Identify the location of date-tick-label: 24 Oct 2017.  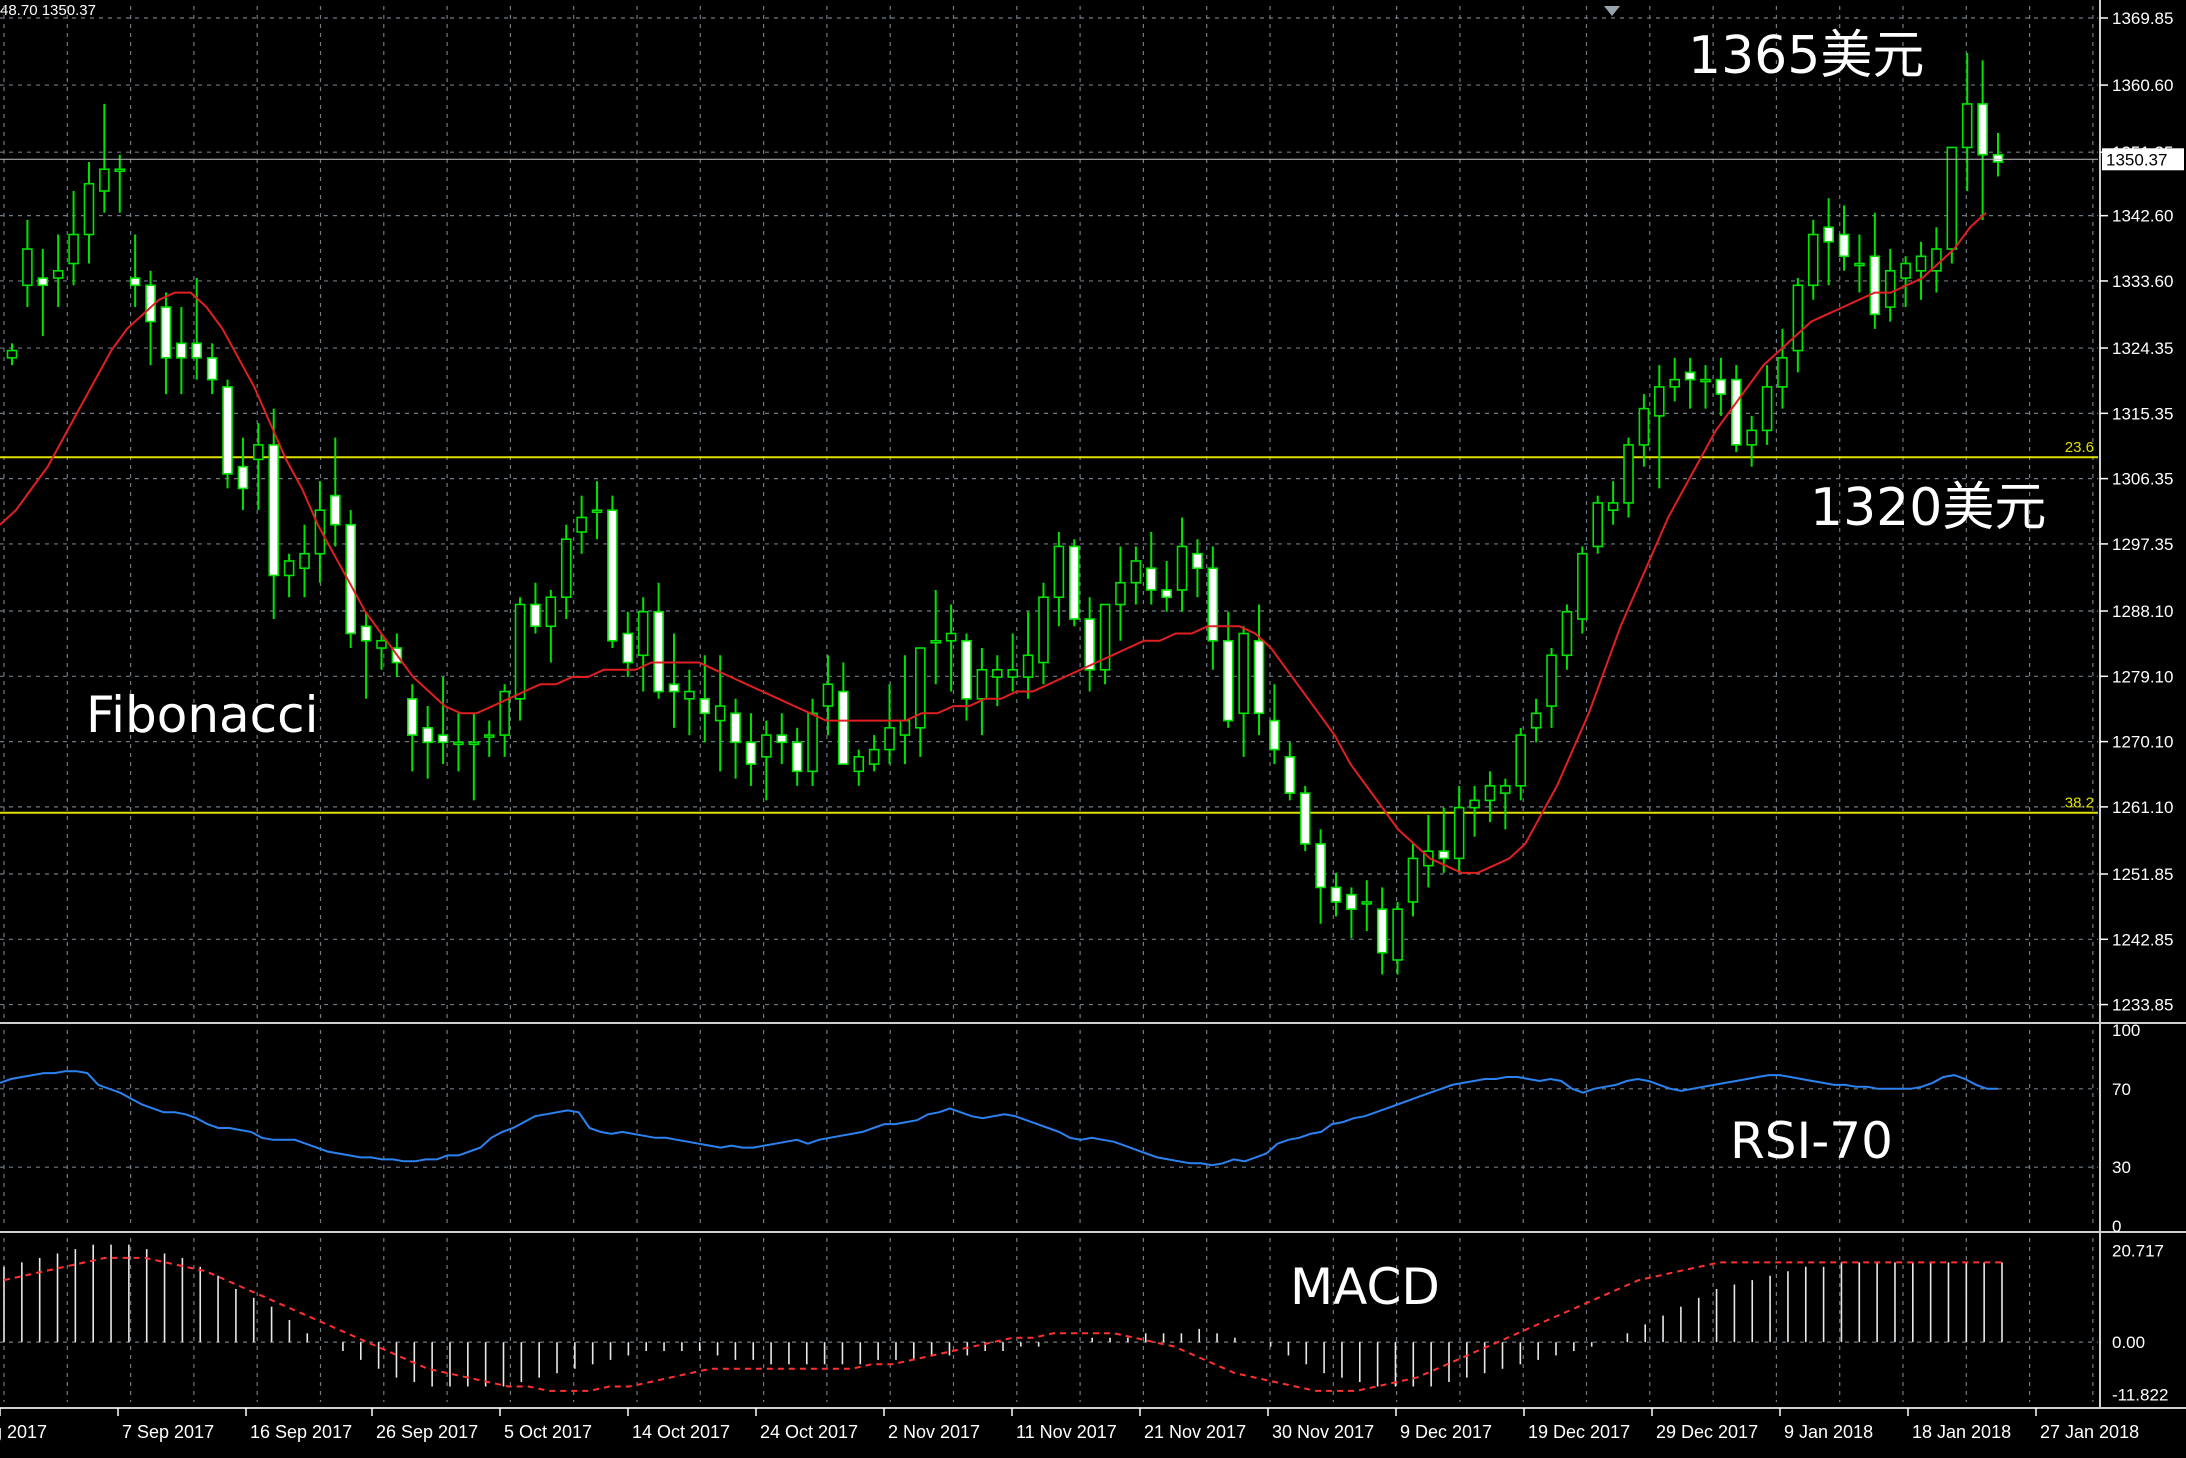
(809, 1432).